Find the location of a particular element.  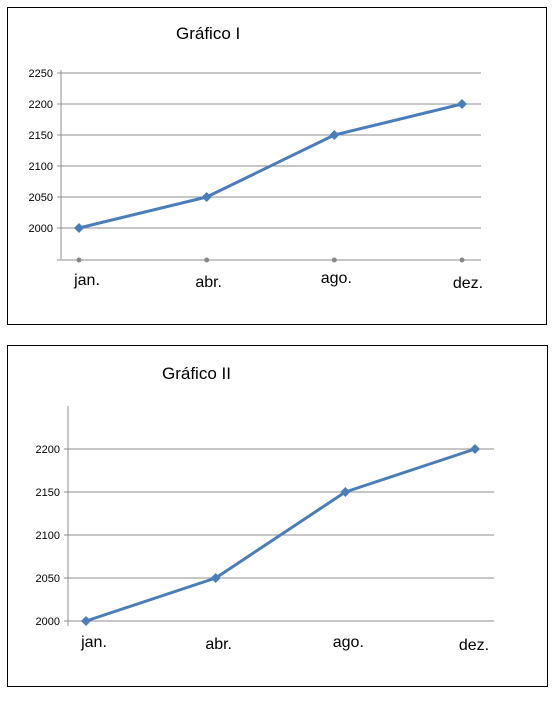

chart-title: Gráfico II is located at coordinates (196, 373).